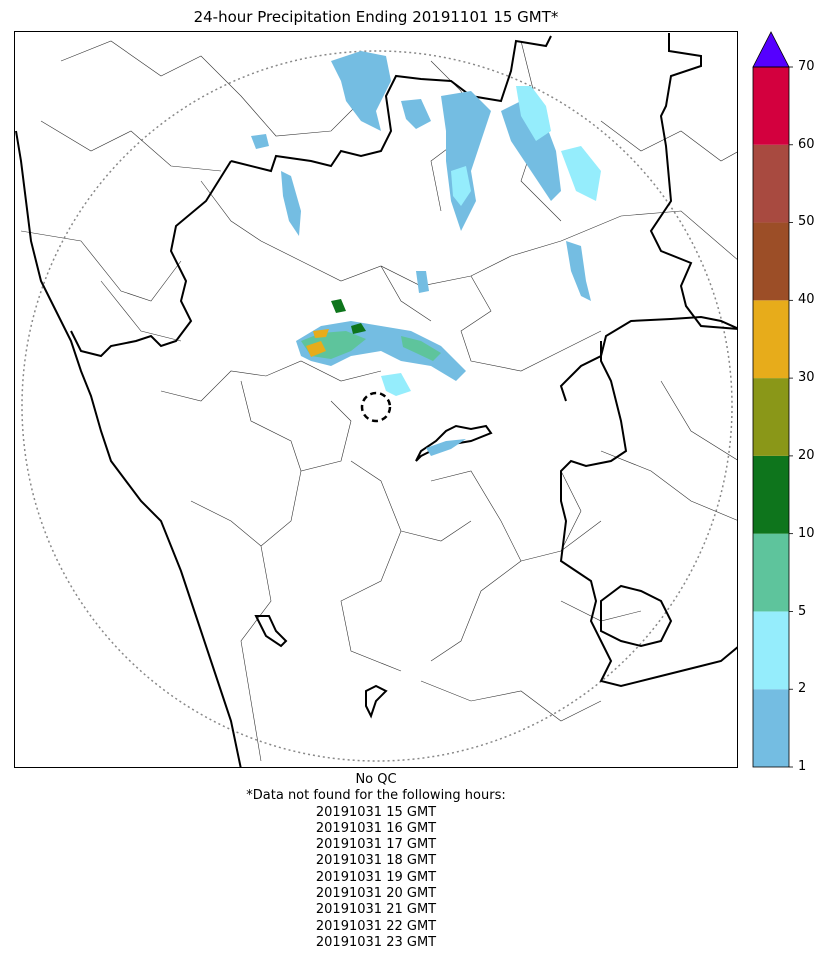  Describe the element at coordinates (376, 779) in the screenshot. I see `qc-note: No QC` at that location.